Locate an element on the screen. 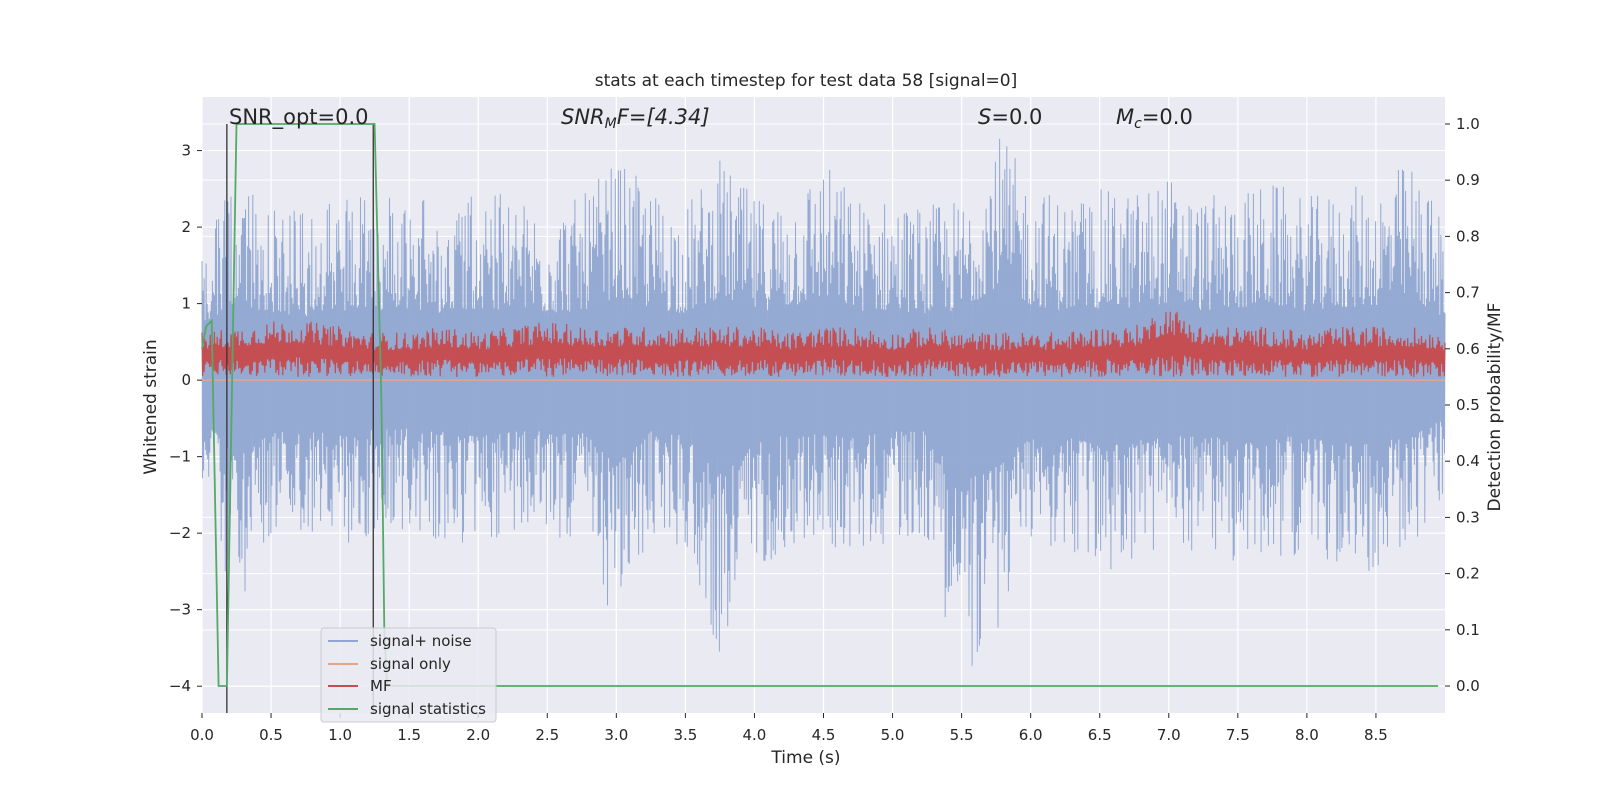 The width and height of the screenshot is (1600, 800). x-tick-label: 8.0 is located at coordinates (1307, 735).